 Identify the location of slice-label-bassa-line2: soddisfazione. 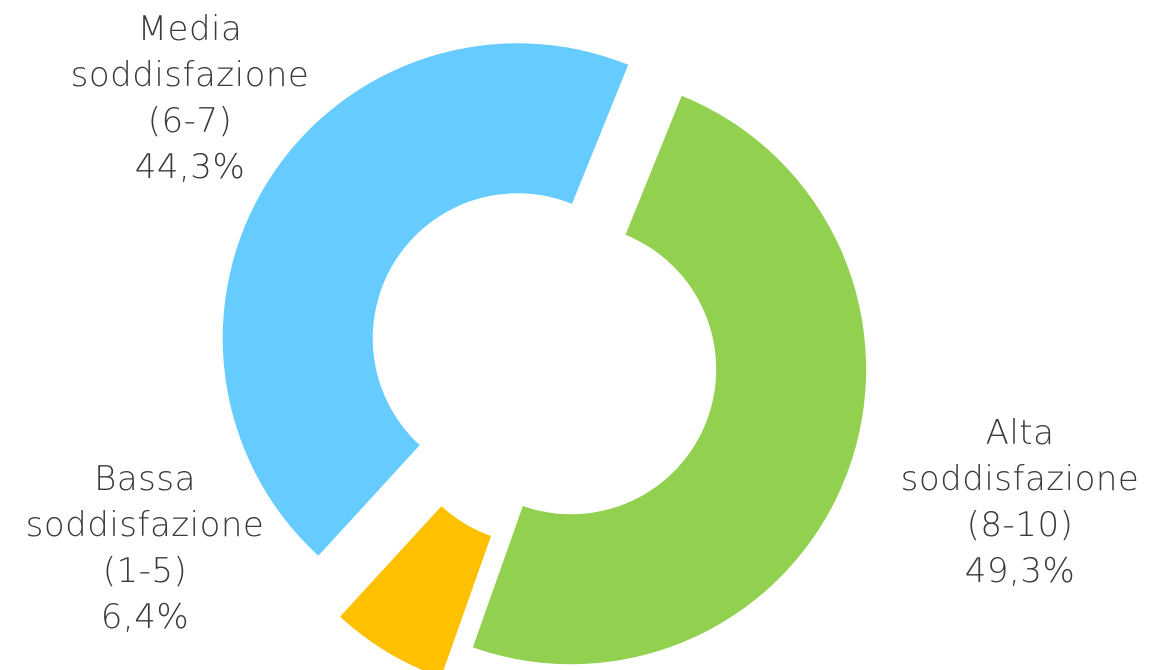
(145, 525).